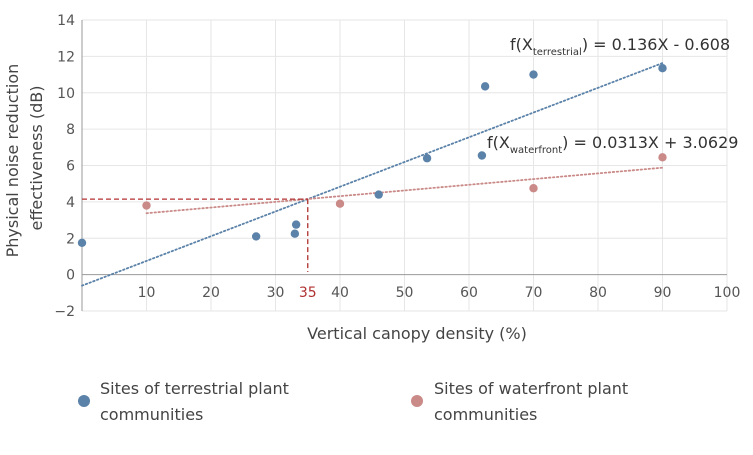 This screenshot has height=455, width=753. I want to click on y-tick-labels: −2 0 2 4 6 8 10 12 14, so click(64, 166).